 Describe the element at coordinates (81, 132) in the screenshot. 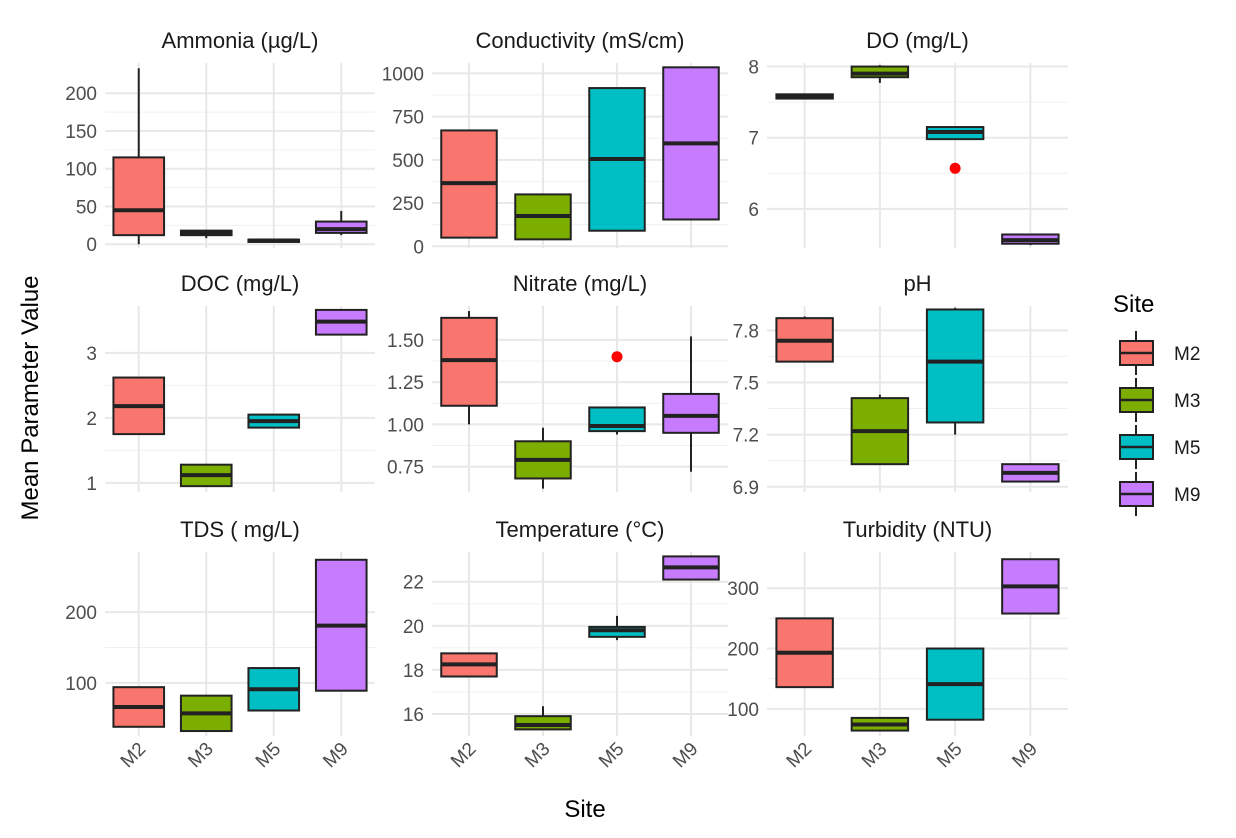

I see `y-tick-label: 150` at that location.